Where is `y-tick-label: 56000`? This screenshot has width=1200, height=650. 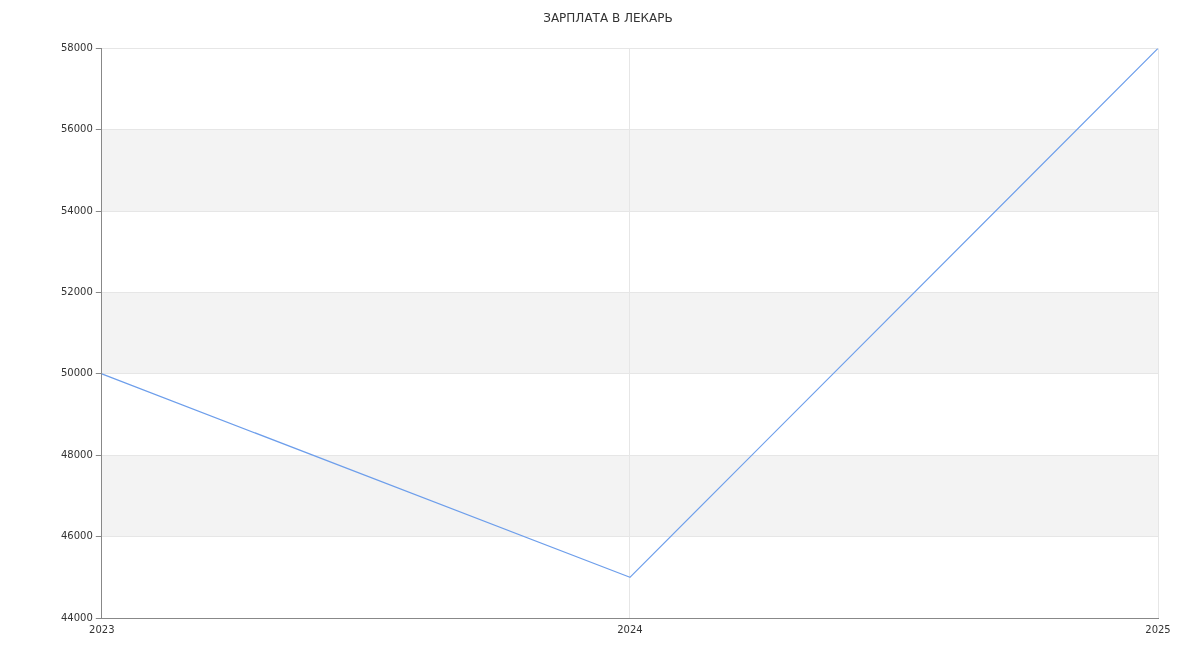
y-tick-label: 56000 is located at coordinates (77, 129).